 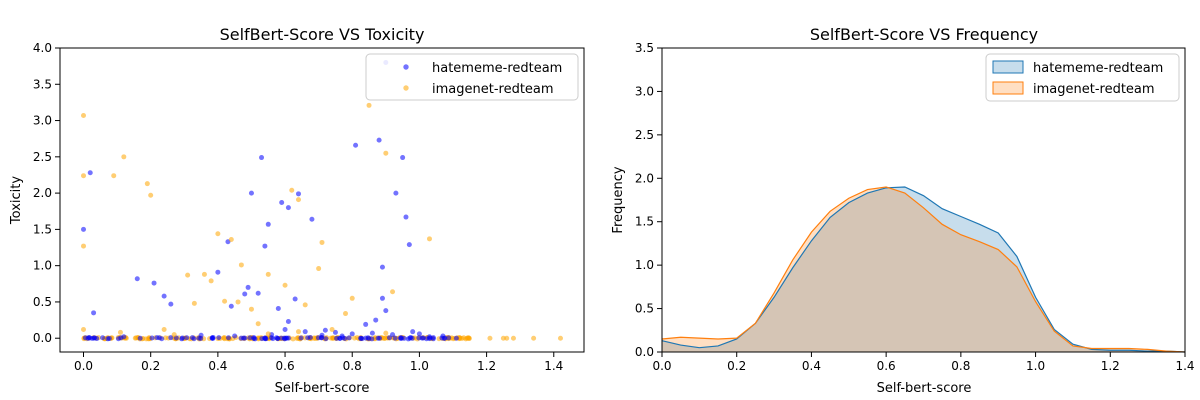 What do you see at coordinates (644, 265) in the screenshot?
I see `kde-y-tick-label-2: 1.0` at bounding box center [644, 265].